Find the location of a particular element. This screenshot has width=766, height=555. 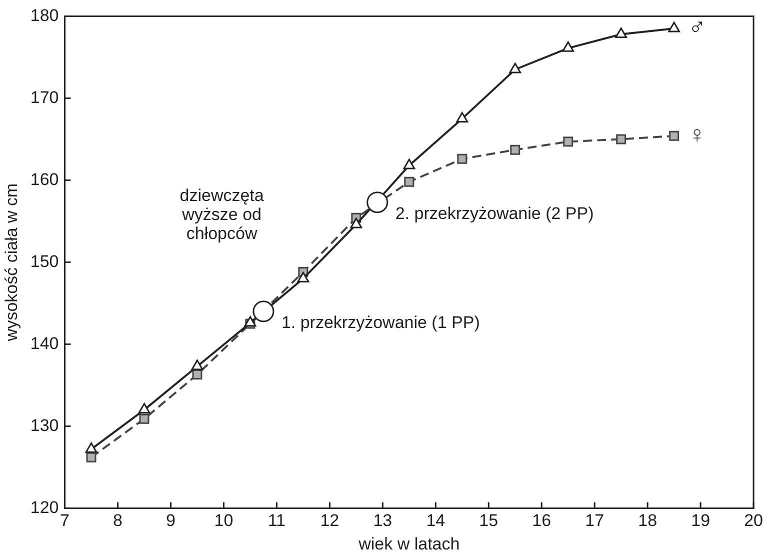

y-tick-label: 140 is located at coordinates (44, 343).